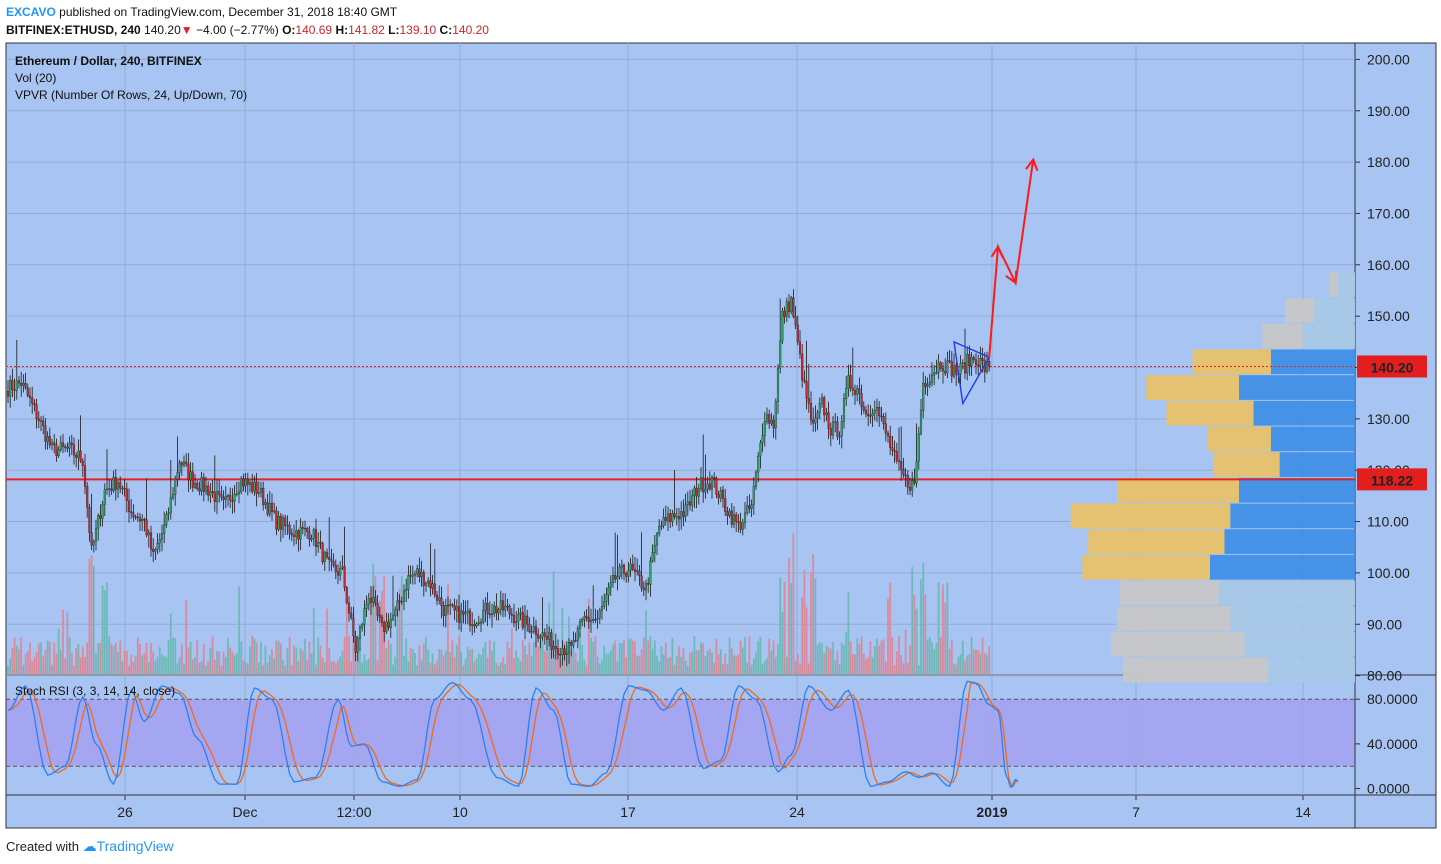 This screenshot has width=1441, height=864. Describe the element at coordinates (135, 846) in the screenshot. I see `footer-brand: TradingView` at that location.